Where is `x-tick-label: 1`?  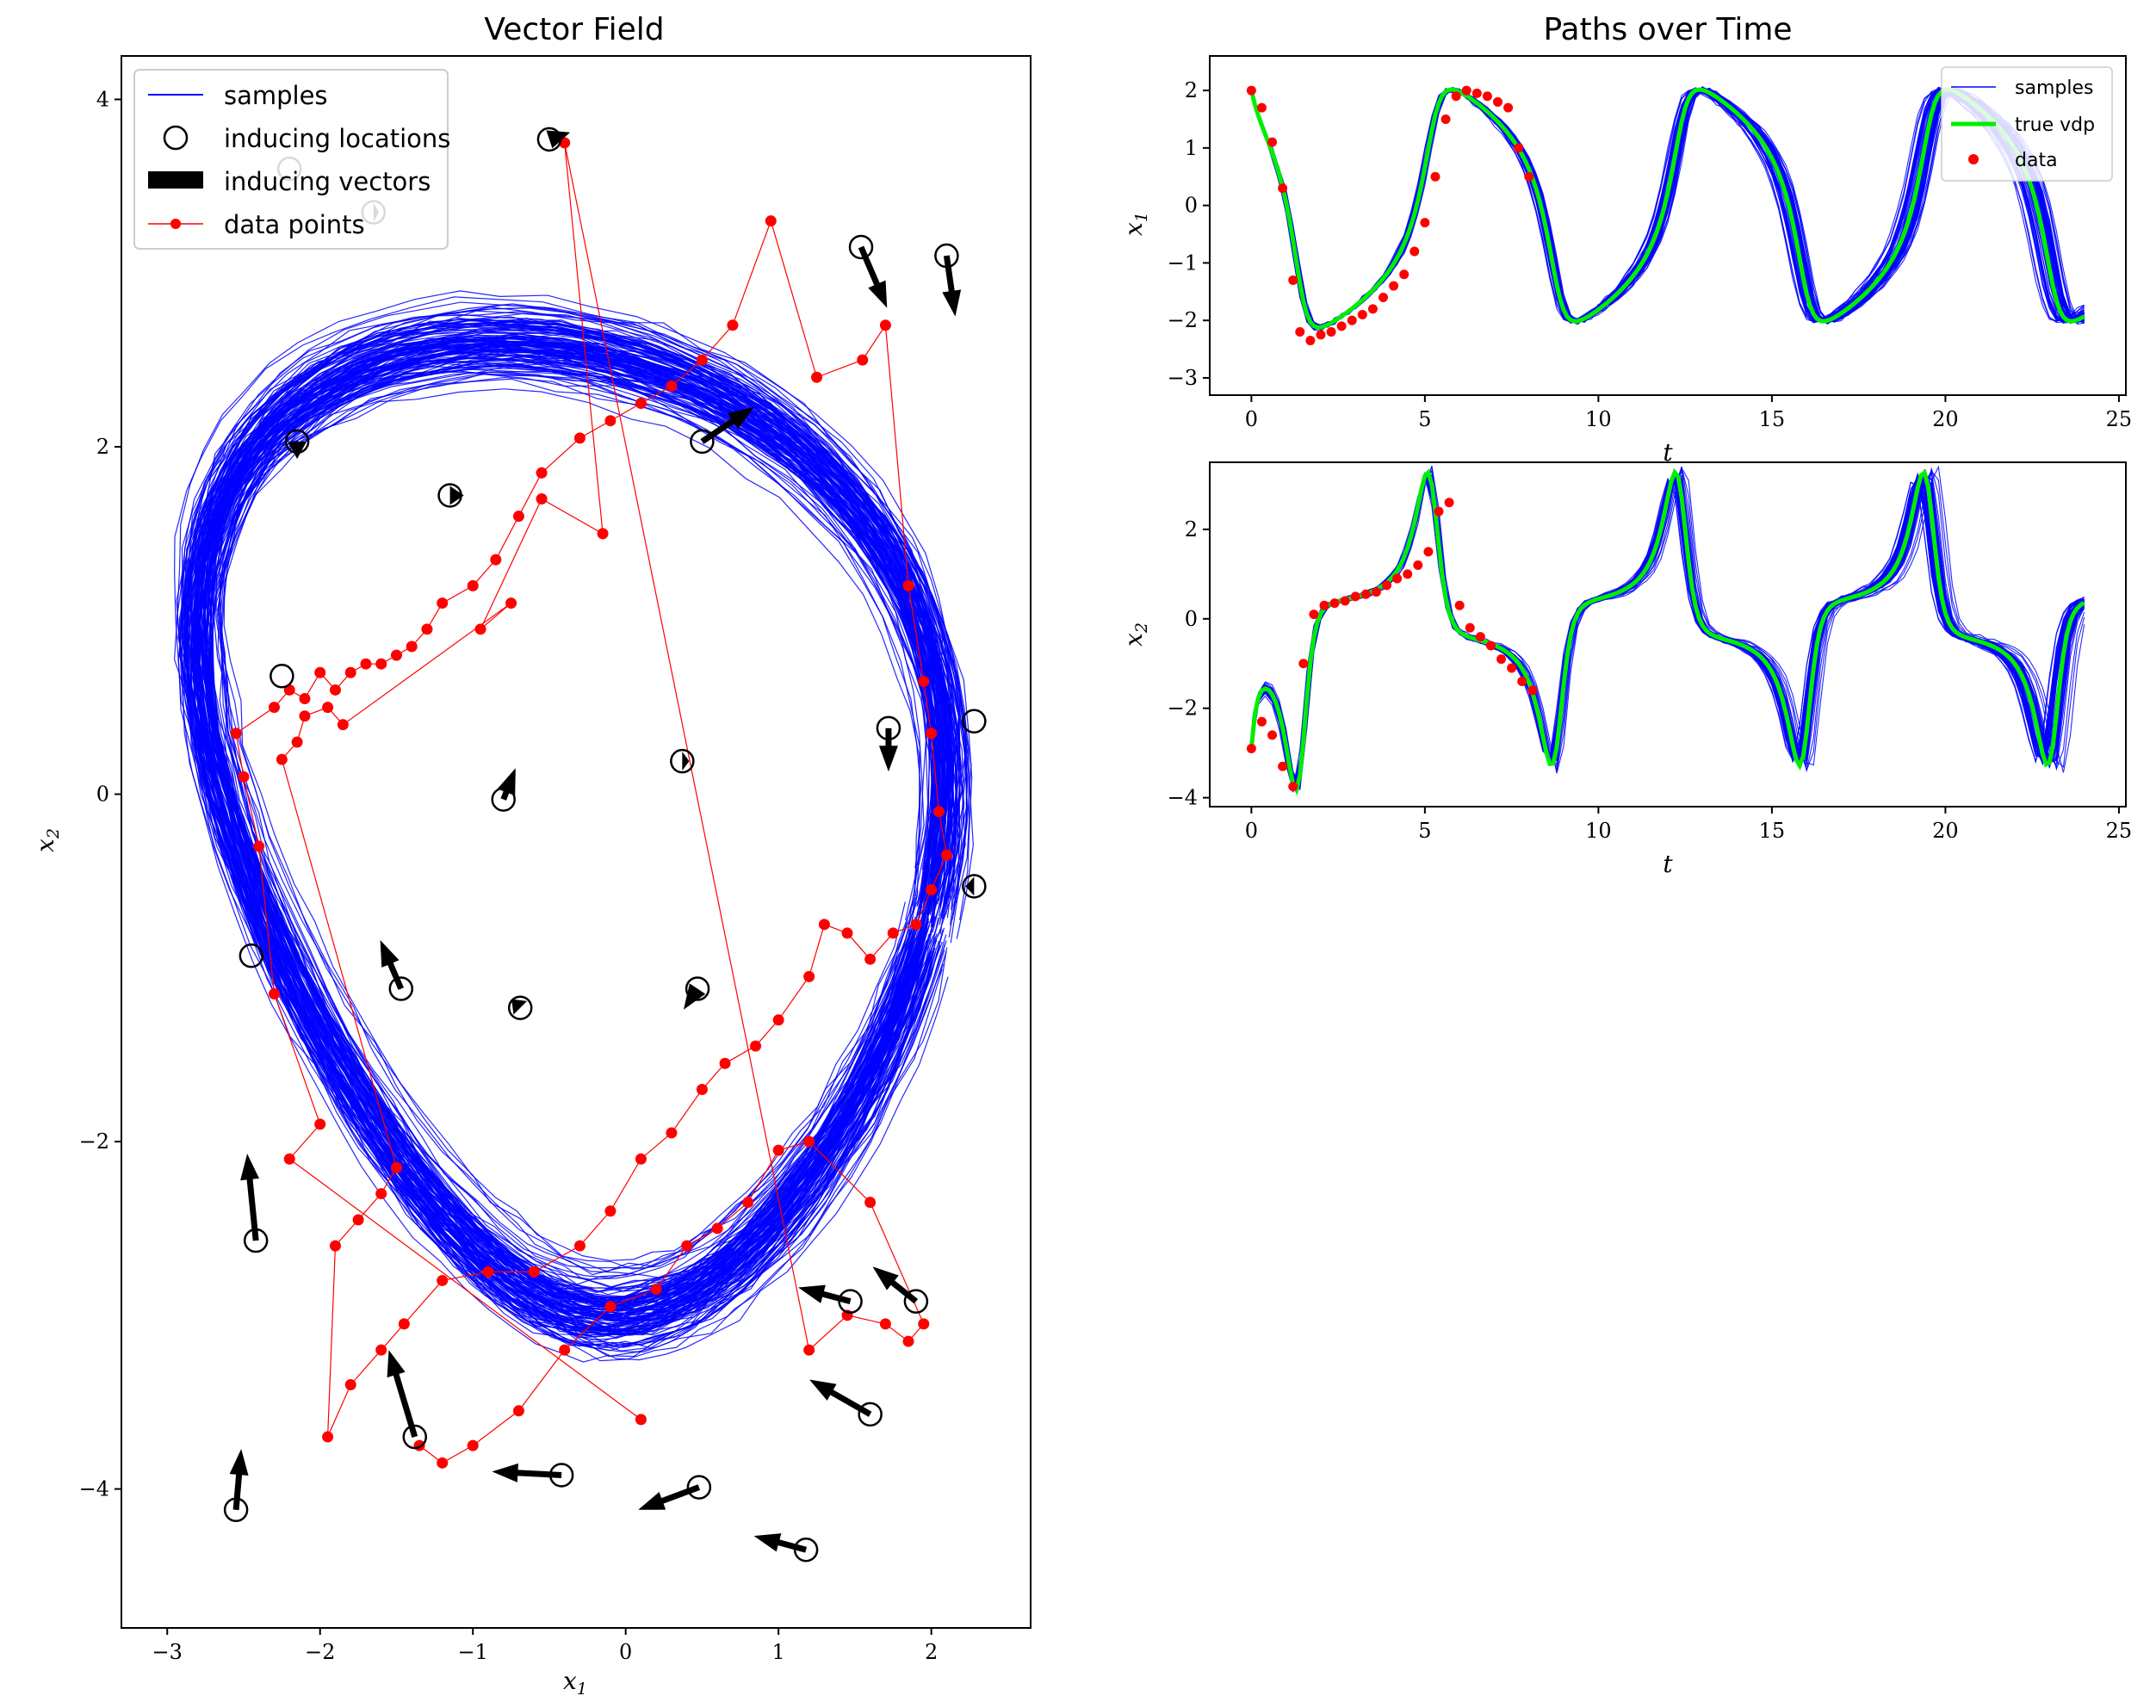
x-tick-label: 1 is located at coordinates (779, 1652).